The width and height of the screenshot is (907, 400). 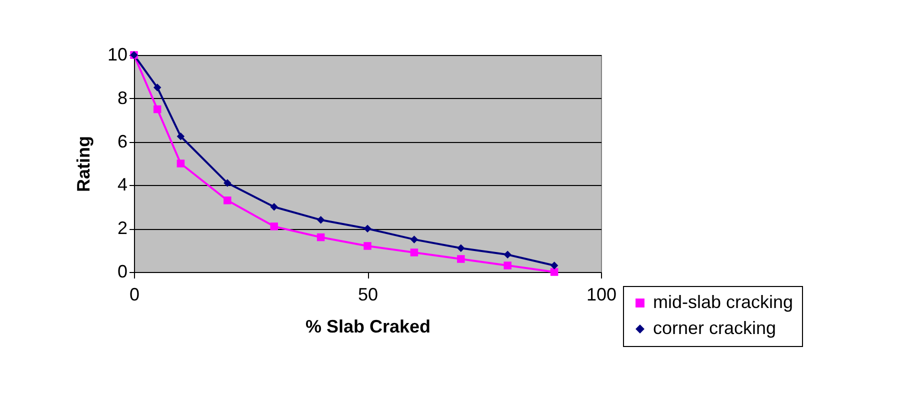 What do you see at coordinates (122, 184) in the screenshot?
I see `y-tick-label: 4` at bounding box center [122, 184].